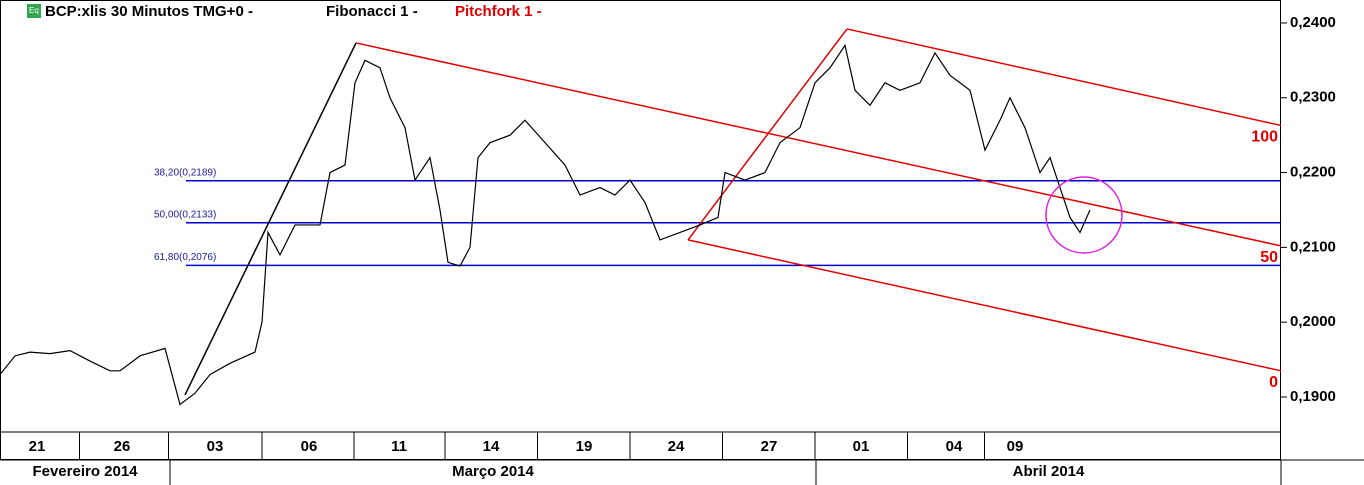 This screenshot has width=1364, height=485. Describe the element at coordinates (1313, 22) in the screenshot. I see `y-tick-label: 0,2400` at that location.